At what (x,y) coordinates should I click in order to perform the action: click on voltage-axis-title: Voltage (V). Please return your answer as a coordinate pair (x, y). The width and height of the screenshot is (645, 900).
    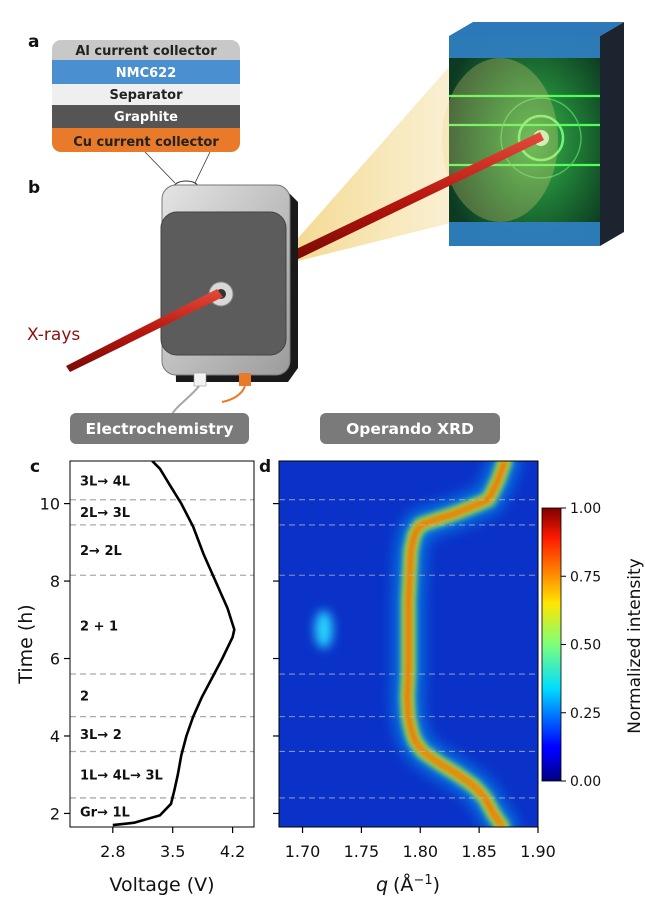
    Looking at the image, I should click on (161, 885).